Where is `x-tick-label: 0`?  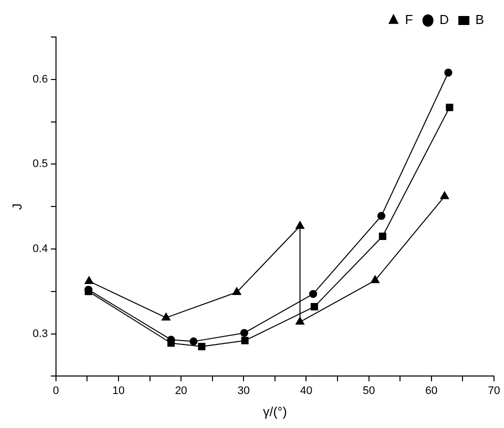
x-tick-label: 0 is located at coordinates (55, 390).